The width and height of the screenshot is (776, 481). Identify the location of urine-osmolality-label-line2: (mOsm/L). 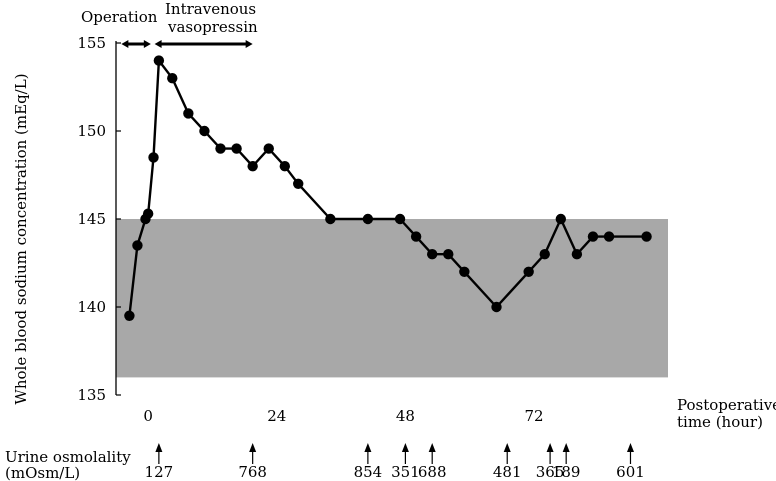
(42, 472).